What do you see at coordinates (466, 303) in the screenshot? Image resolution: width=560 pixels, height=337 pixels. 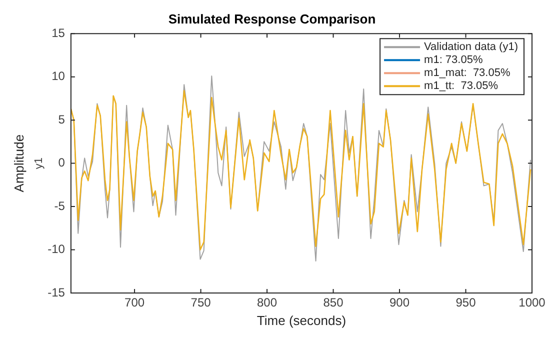 I see `x-tick-label: 950` at bounding box center [466, 303].